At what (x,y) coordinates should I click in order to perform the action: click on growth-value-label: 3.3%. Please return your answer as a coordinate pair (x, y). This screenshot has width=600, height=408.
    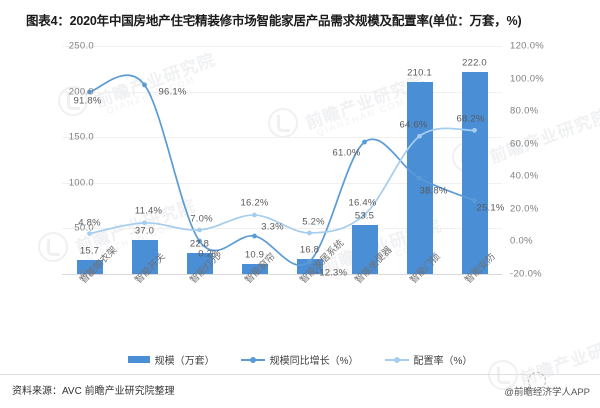
    Looking at the image, I should click on (272, 227).